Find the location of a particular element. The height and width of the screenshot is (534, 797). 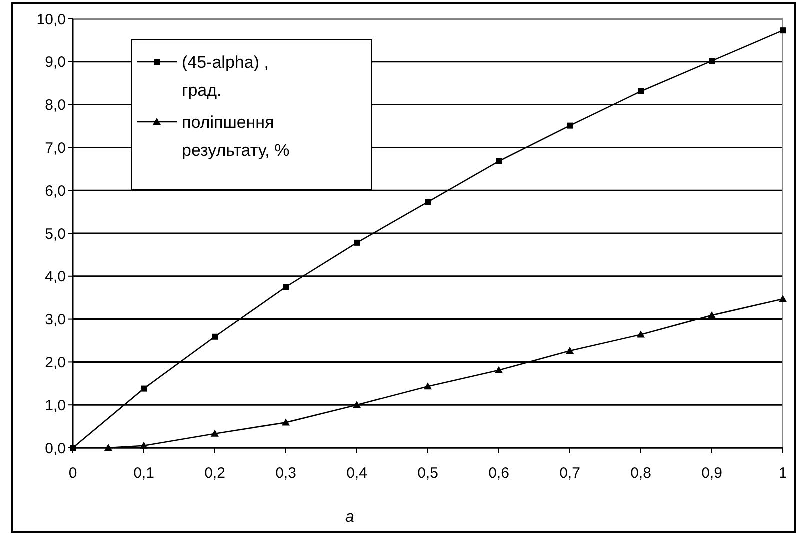

x-tick-label: 0,1 is located at coordinates (144, 473).